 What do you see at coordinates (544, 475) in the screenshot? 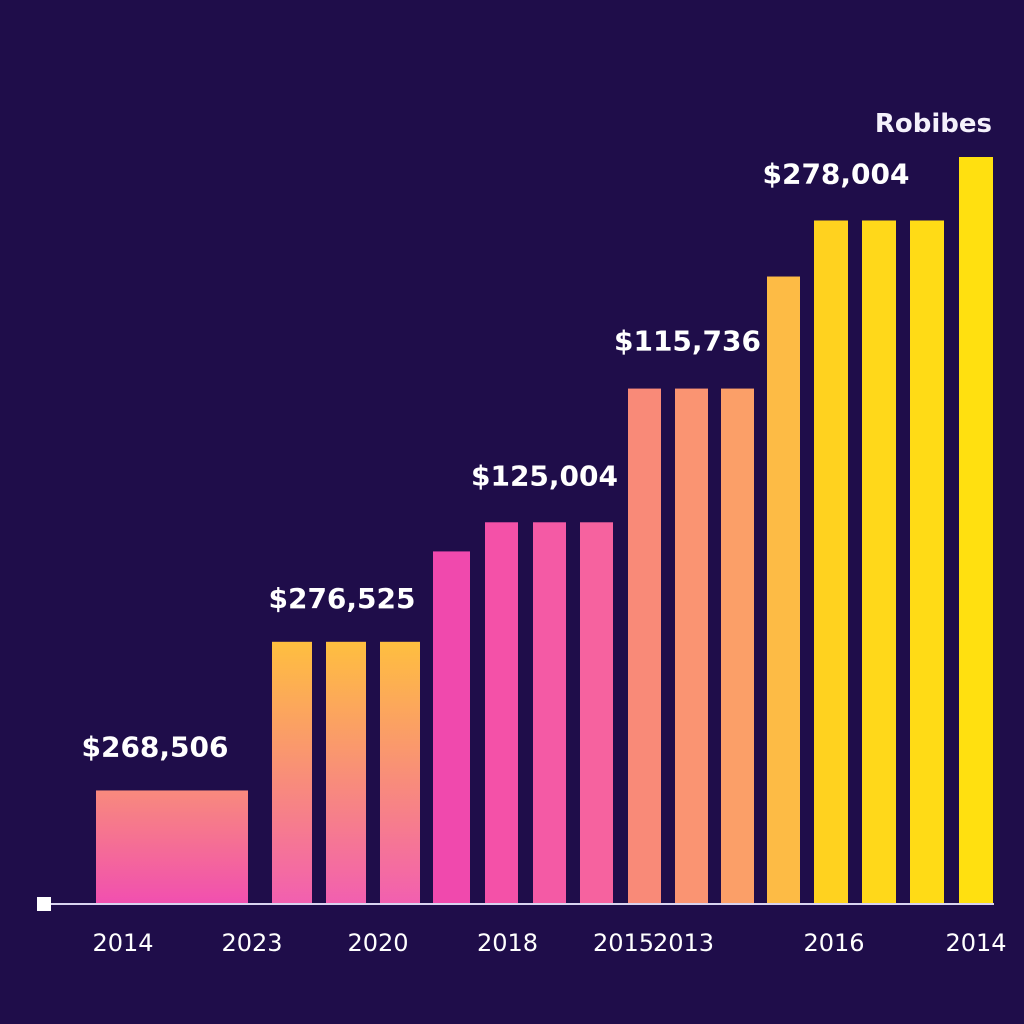
I see `data-label-3: $125,004` at bounding box center [544, 475].